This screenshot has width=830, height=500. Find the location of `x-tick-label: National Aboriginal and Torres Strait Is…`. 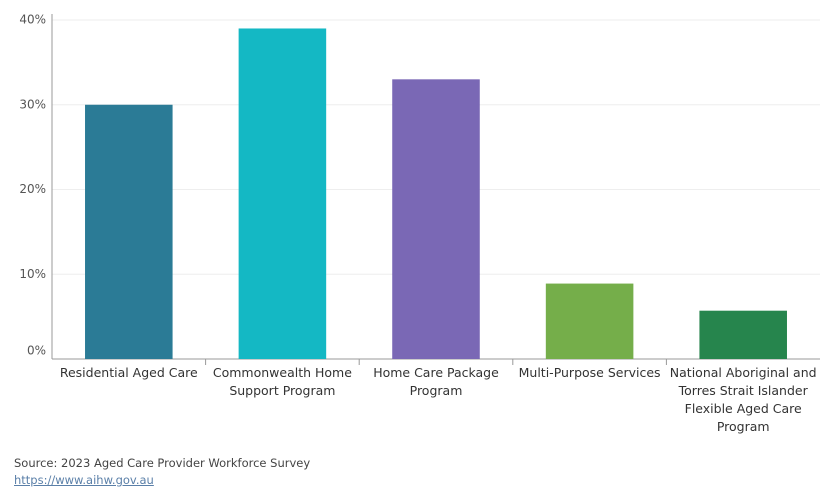

x-tick-label: National Aboriginal and Torres Strait Is… is located at coordinates (743, 399).